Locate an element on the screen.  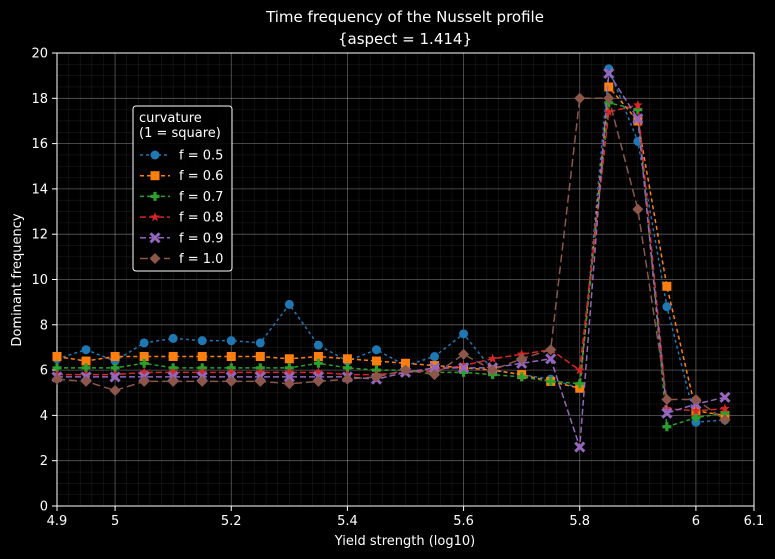
legend-label: f = 1.0 is located at coordinates (201, 259).